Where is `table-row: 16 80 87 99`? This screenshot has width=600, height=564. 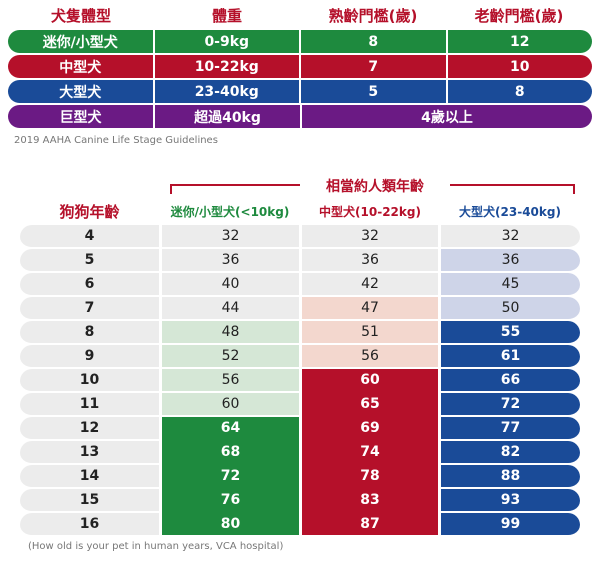 table-row: 16 80 87 99 is located at coordinates (300, 525).